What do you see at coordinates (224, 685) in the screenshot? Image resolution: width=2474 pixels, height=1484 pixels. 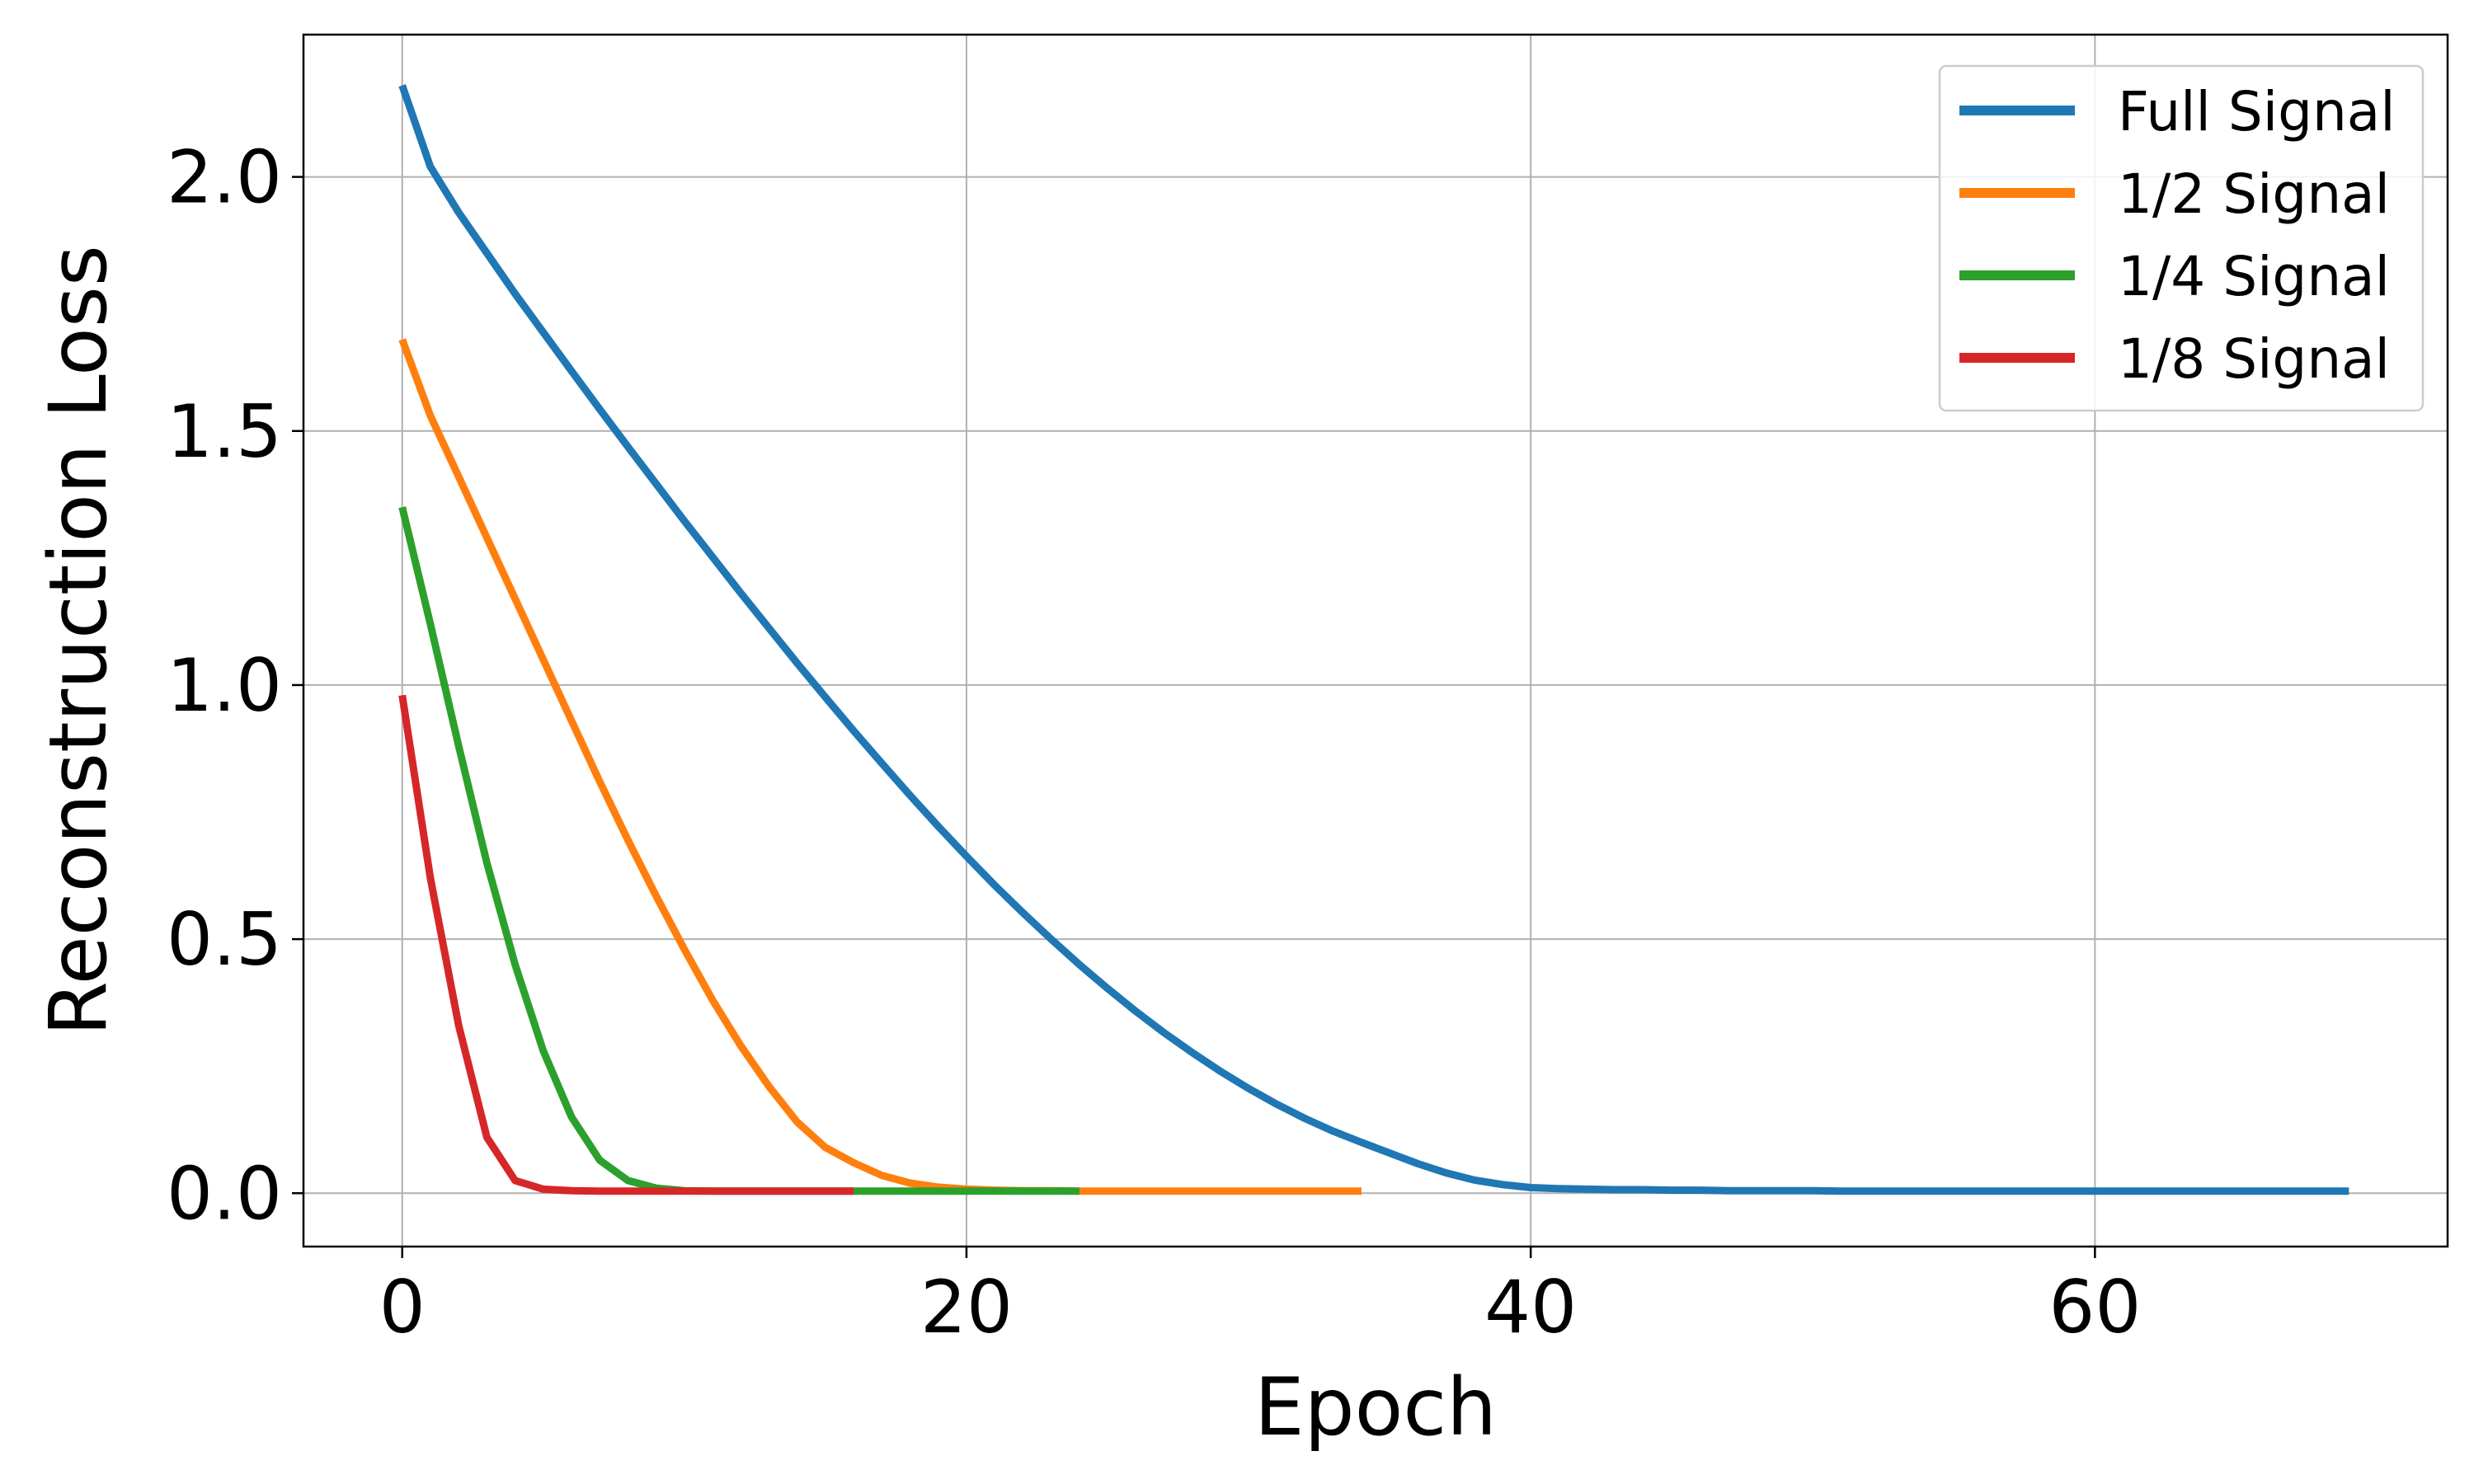 I see `y-tick-label: 1.0` at bounding box center [224, 685].